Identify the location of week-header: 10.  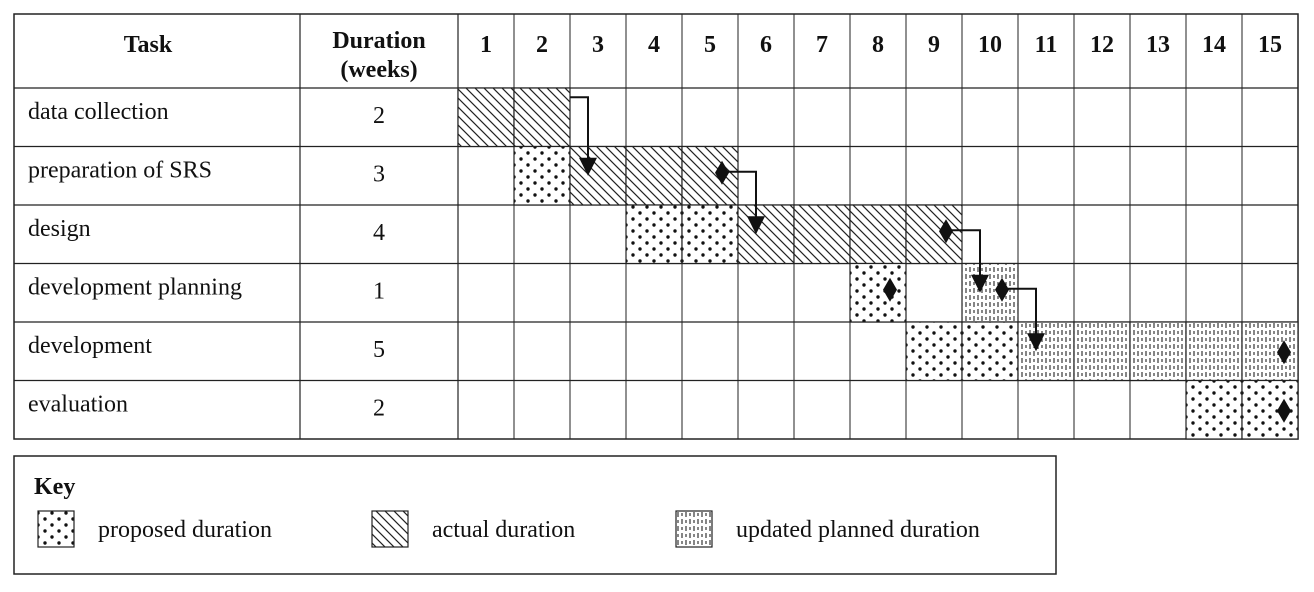
(990, 45).